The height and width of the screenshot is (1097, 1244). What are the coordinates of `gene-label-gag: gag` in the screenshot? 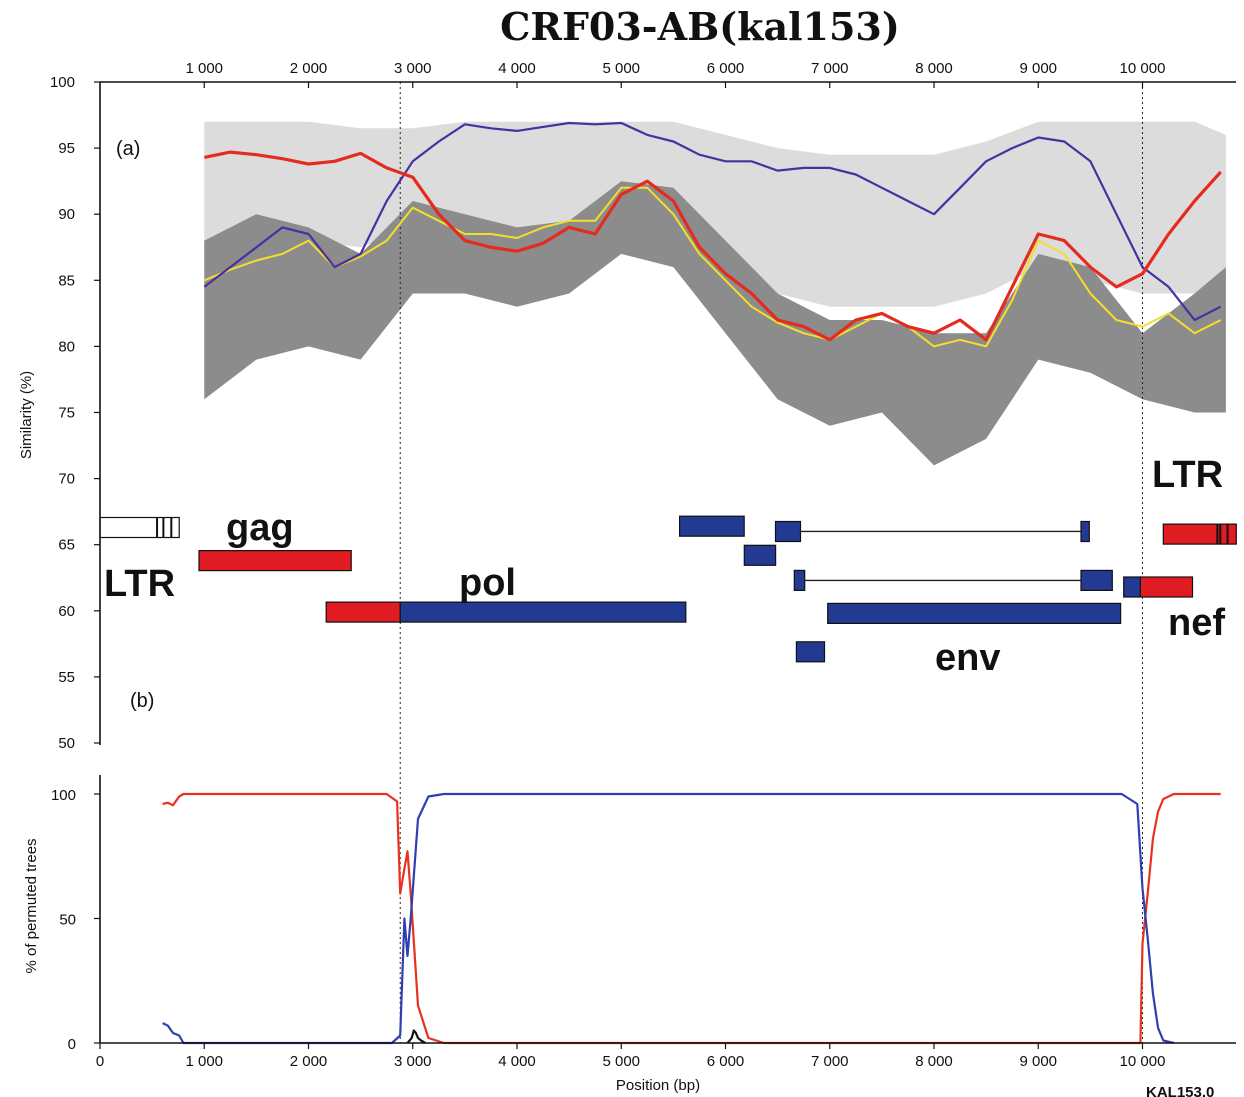 It's located at (260, 528).